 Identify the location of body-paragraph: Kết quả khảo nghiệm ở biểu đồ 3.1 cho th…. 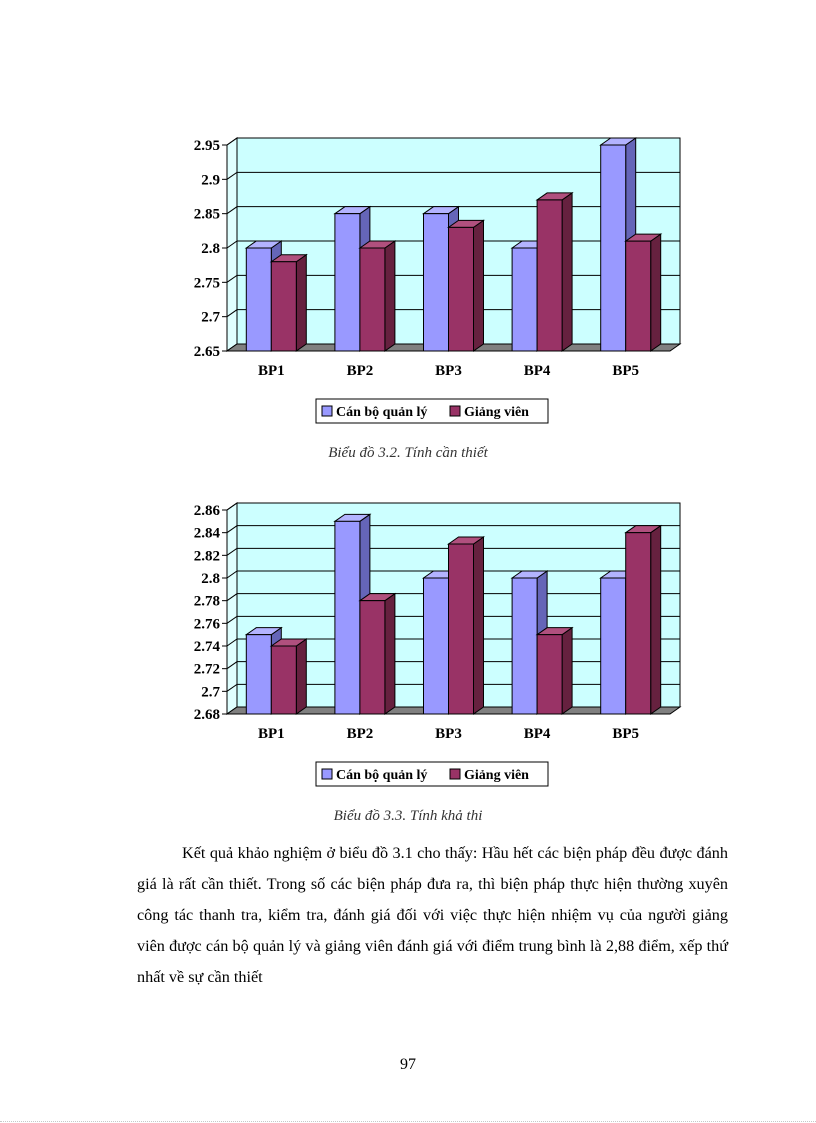
(432, 915).